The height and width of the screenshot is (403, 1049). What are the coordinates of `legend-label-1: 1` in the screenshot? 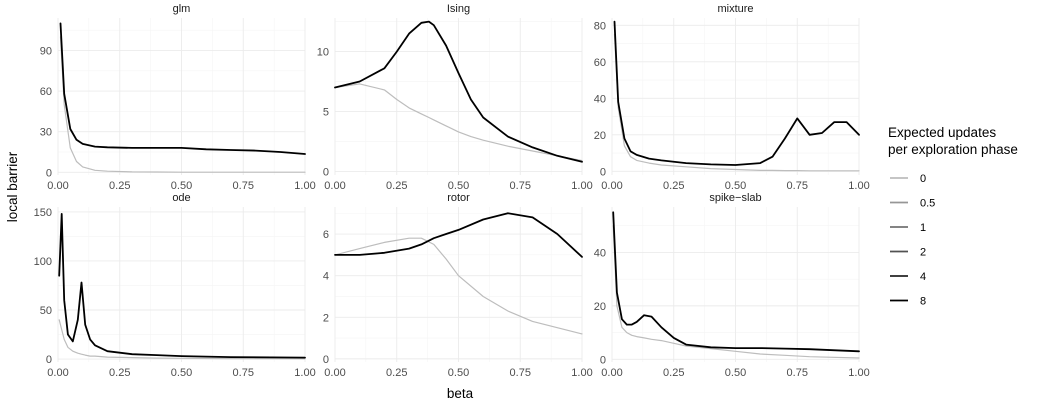 It's located at (923, 228).